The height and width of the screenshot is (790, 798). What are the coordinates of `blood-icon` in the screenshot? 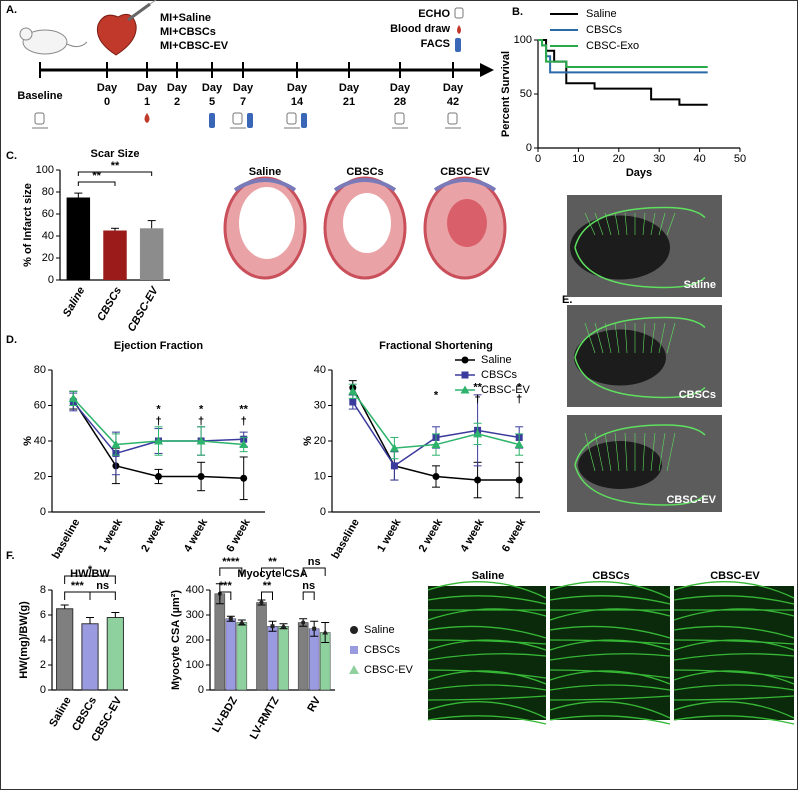 It's located at (147, 118).